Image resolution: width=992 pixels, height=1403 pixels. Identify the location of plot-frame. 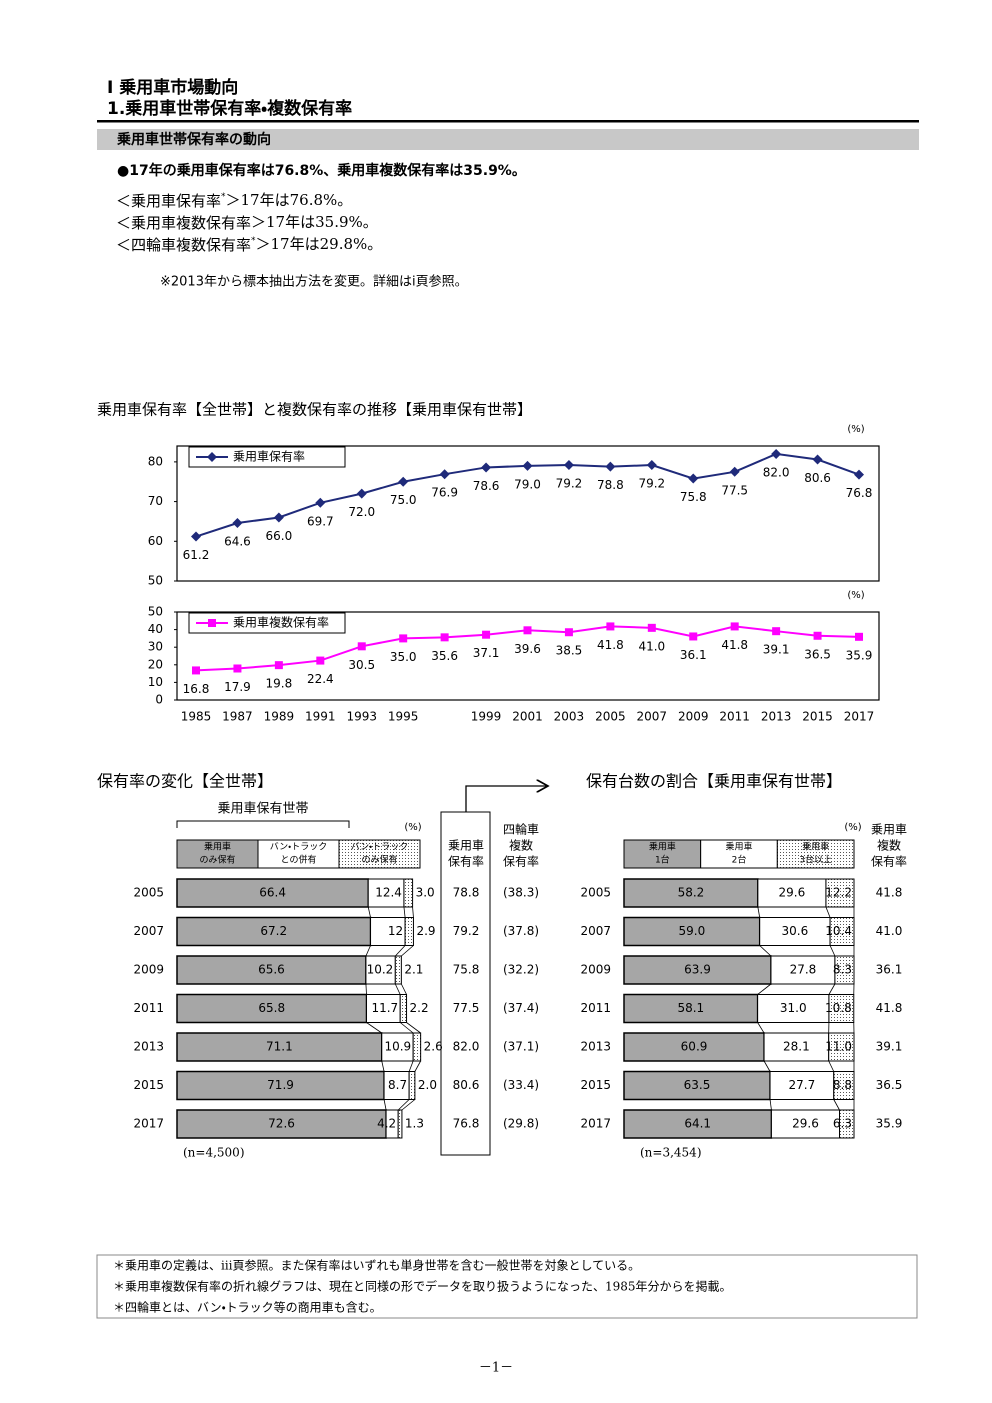
(528, 513).